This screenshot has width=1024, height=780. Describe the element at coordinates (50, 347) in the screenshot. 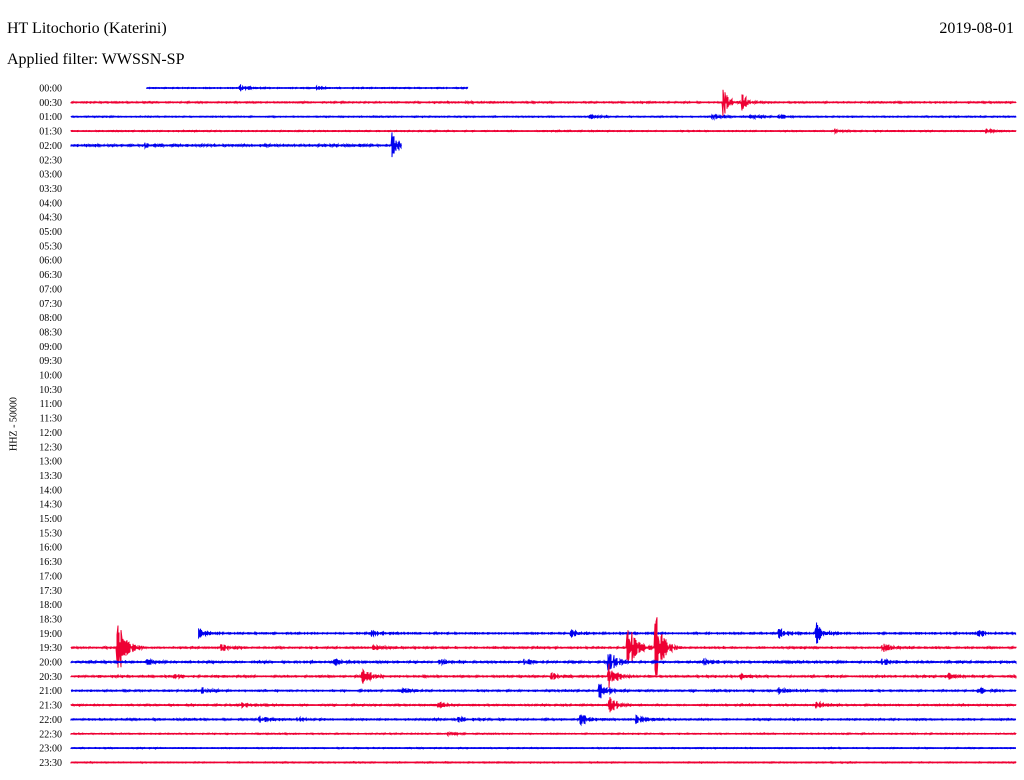

I see `row-label-0900: 09:00` at that location.